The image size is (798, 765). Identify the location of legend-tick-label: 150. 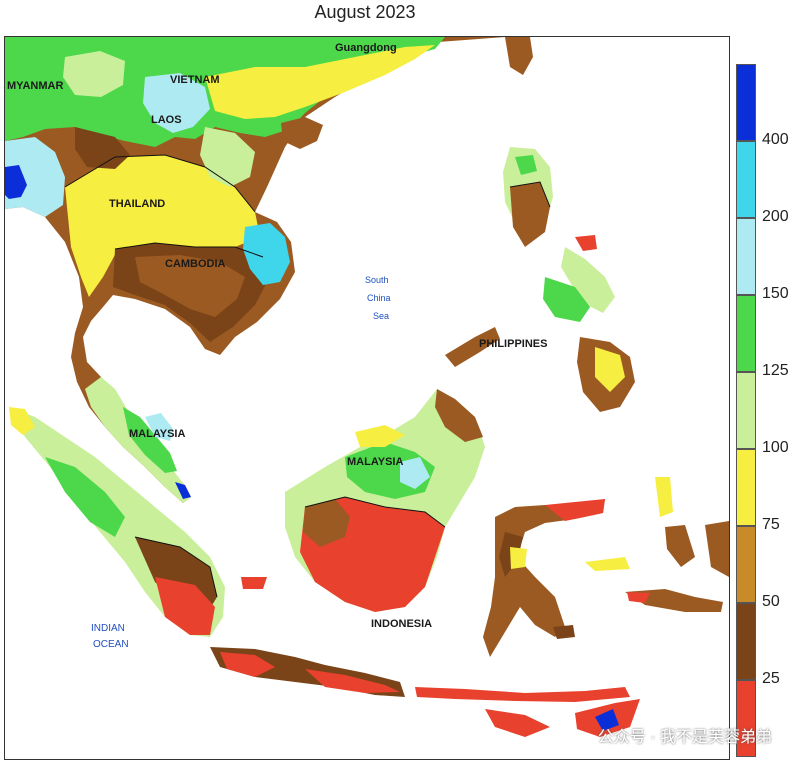
(775, 293).